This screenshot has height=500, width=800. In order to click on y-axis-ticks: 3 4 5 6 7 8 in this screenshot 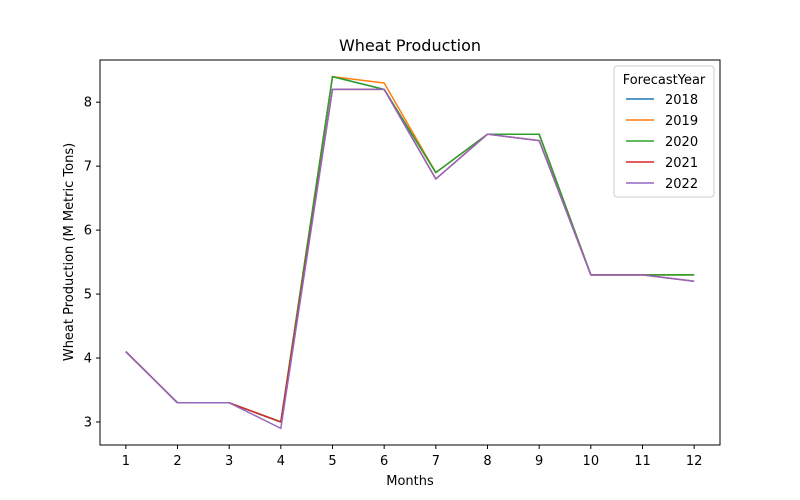, I will do `click(92, 263)`.